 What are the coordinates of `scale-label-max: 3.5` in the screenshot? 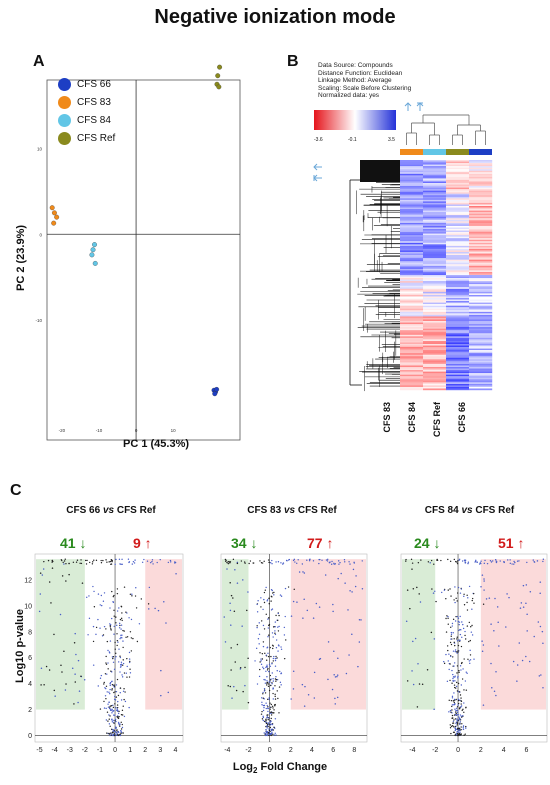 It's located at (391, 140).